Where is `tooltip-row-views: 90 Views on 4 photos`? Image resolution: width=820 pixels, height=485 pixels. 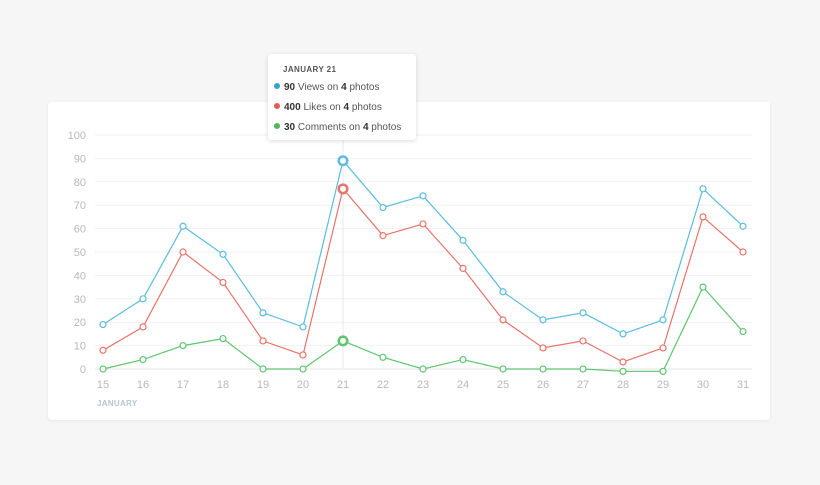 tooltip-row-views: 90 Views on 4 photos is located at coordinates (326, 88).